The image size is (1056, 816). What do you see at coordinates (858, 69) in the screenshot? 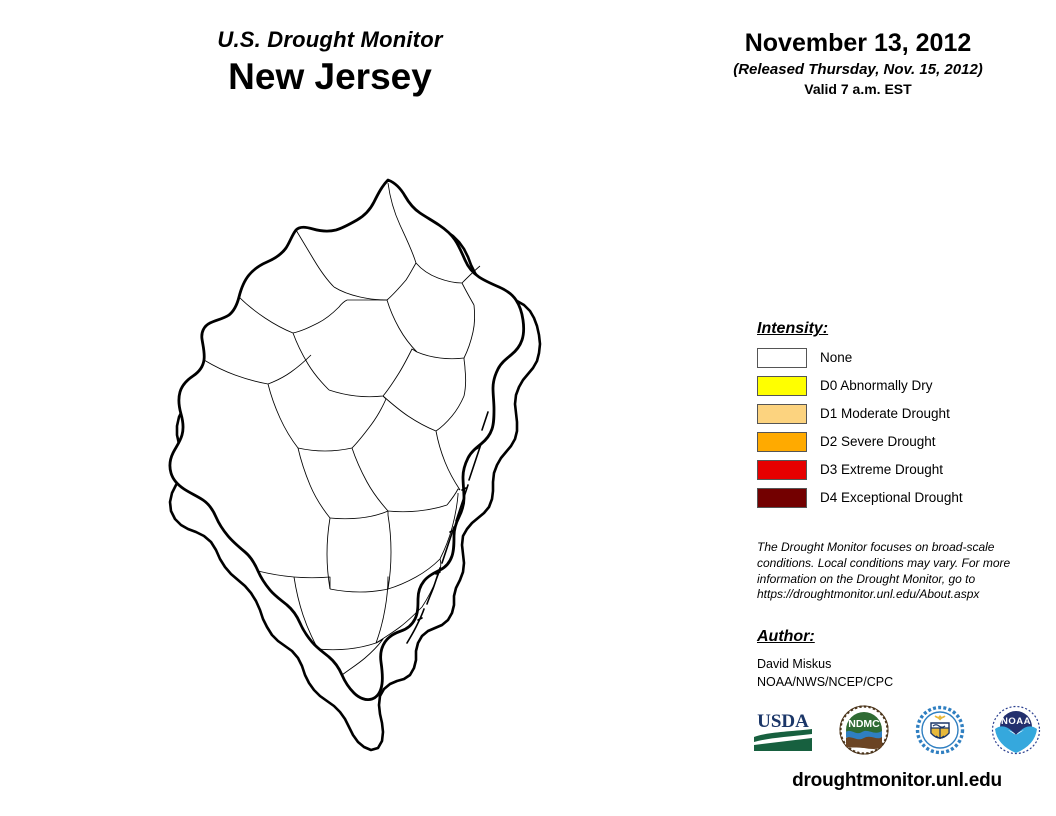
I see `release-date: (Released Thursday, Nov. 15, 2012)` at bounding box center [858, 69].